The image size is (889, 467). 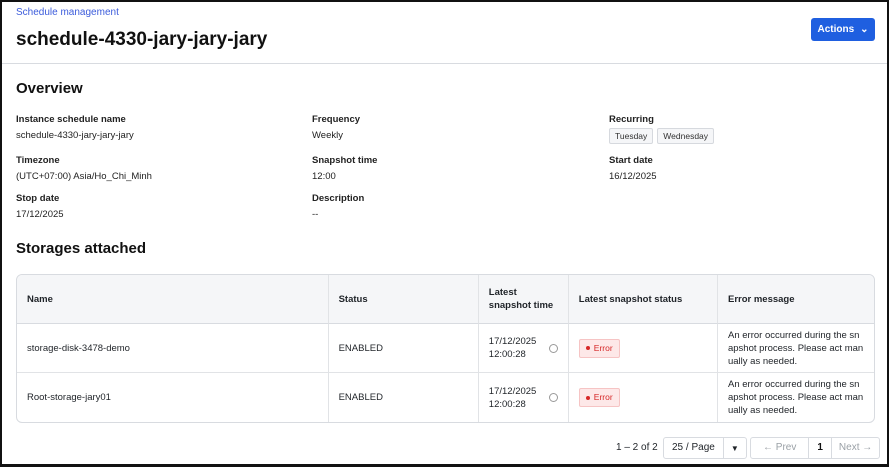 I want to click on col-latest-snapshot-status: Latest snapshot status, so click(x=643, y=299).